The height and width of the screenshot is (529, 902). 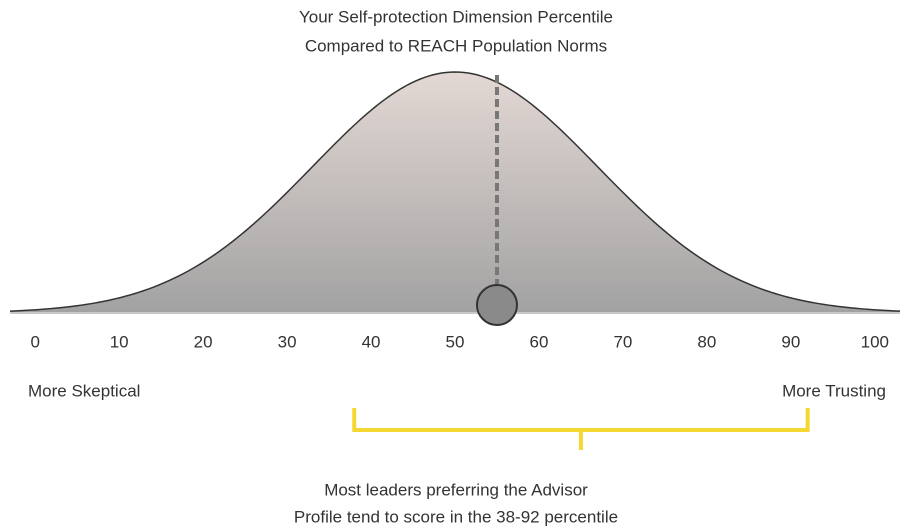 I want to click on chart-title: Compared to REACH Population Norms, so click(x=456, y=45).